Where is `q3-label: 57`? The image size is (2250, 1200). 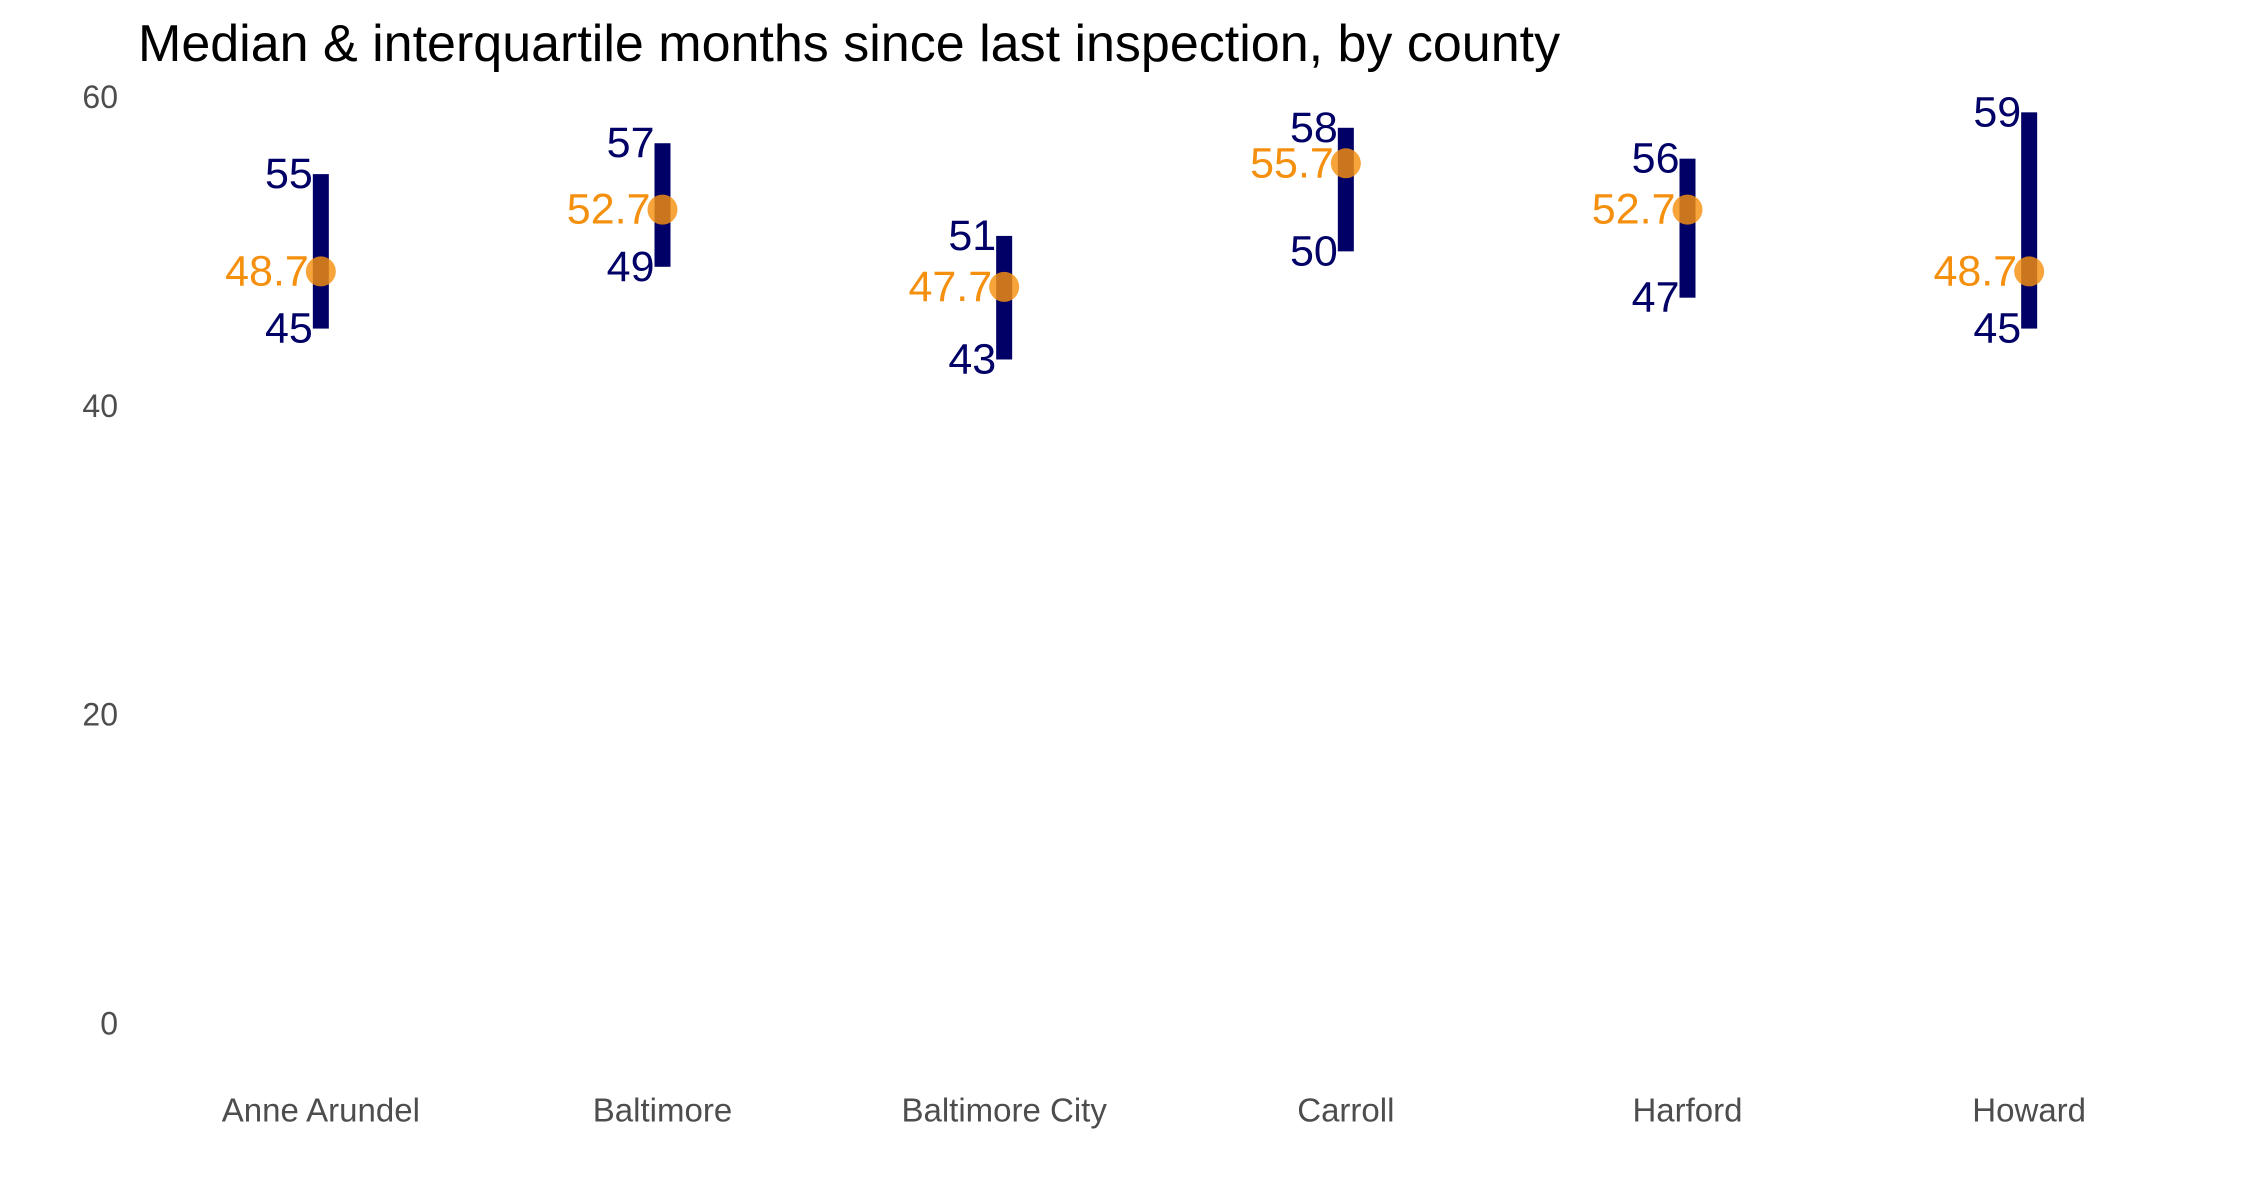 q3-label: 57 is located at coordinates (631, 143).